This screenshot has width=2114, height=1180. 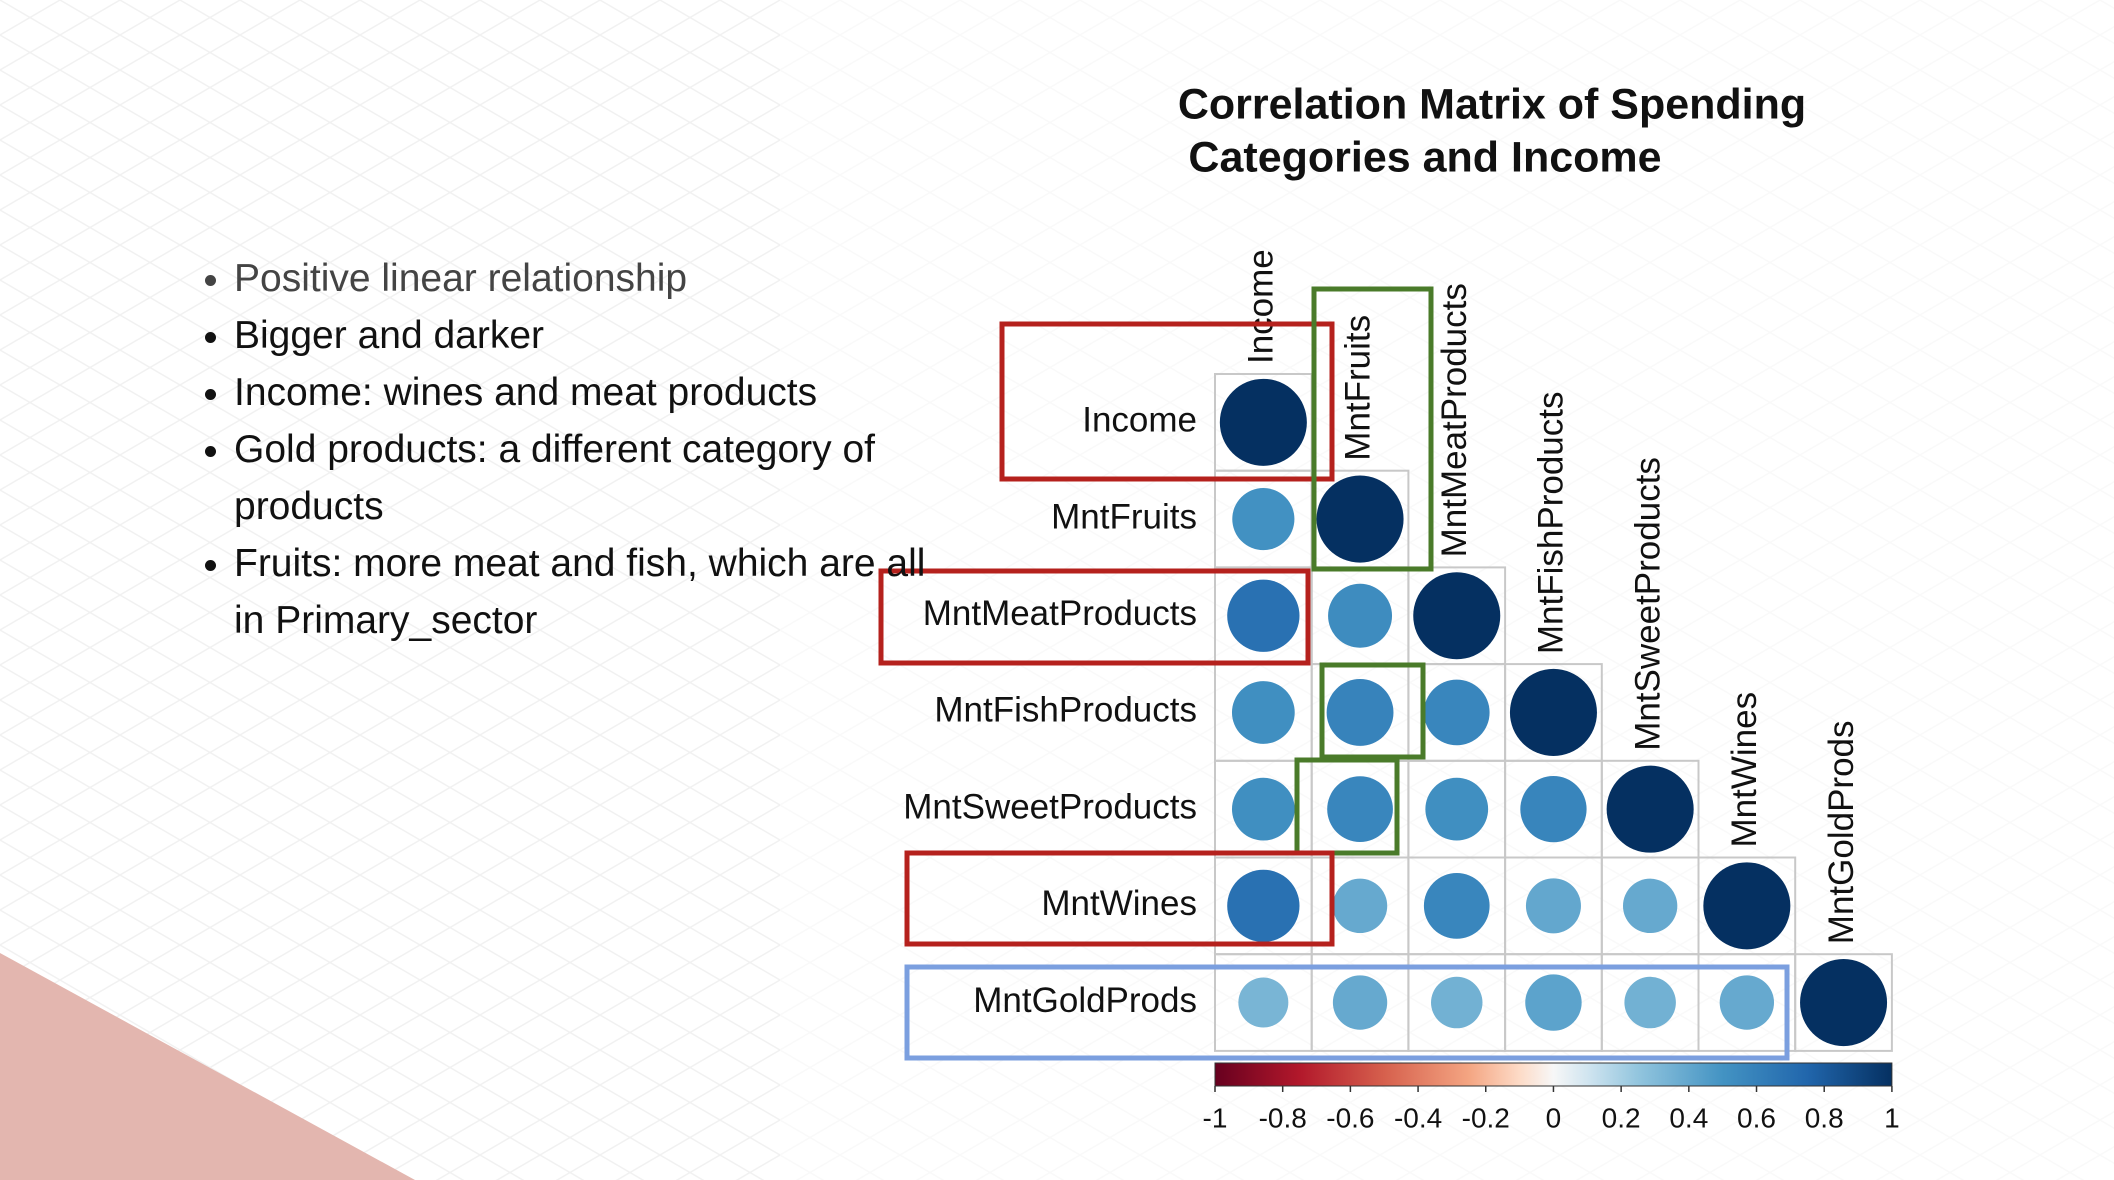 I want to click on column-label: MntWines, so click(x=1744, y=770).